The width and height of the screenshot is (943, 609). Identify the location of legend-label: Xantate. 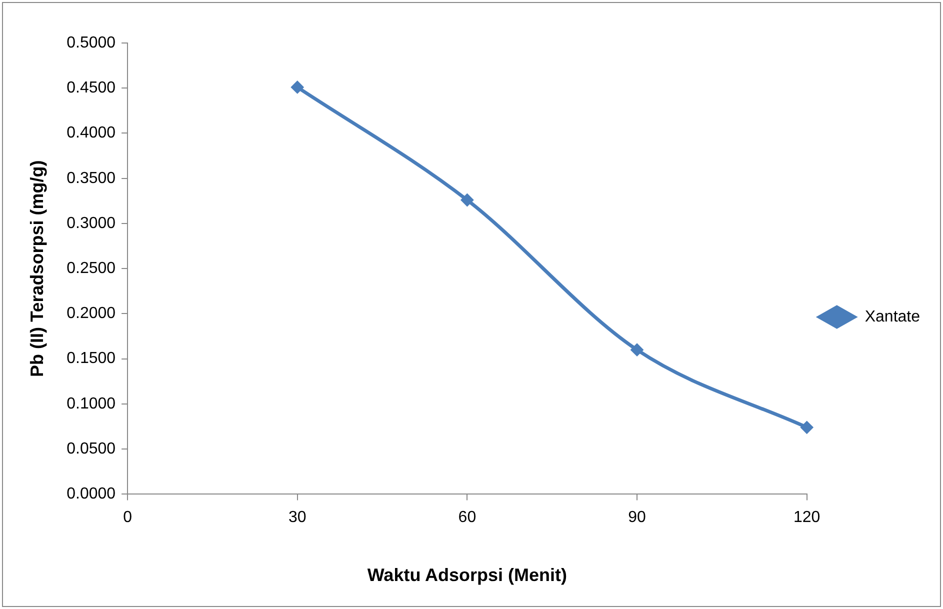
(892, 317).